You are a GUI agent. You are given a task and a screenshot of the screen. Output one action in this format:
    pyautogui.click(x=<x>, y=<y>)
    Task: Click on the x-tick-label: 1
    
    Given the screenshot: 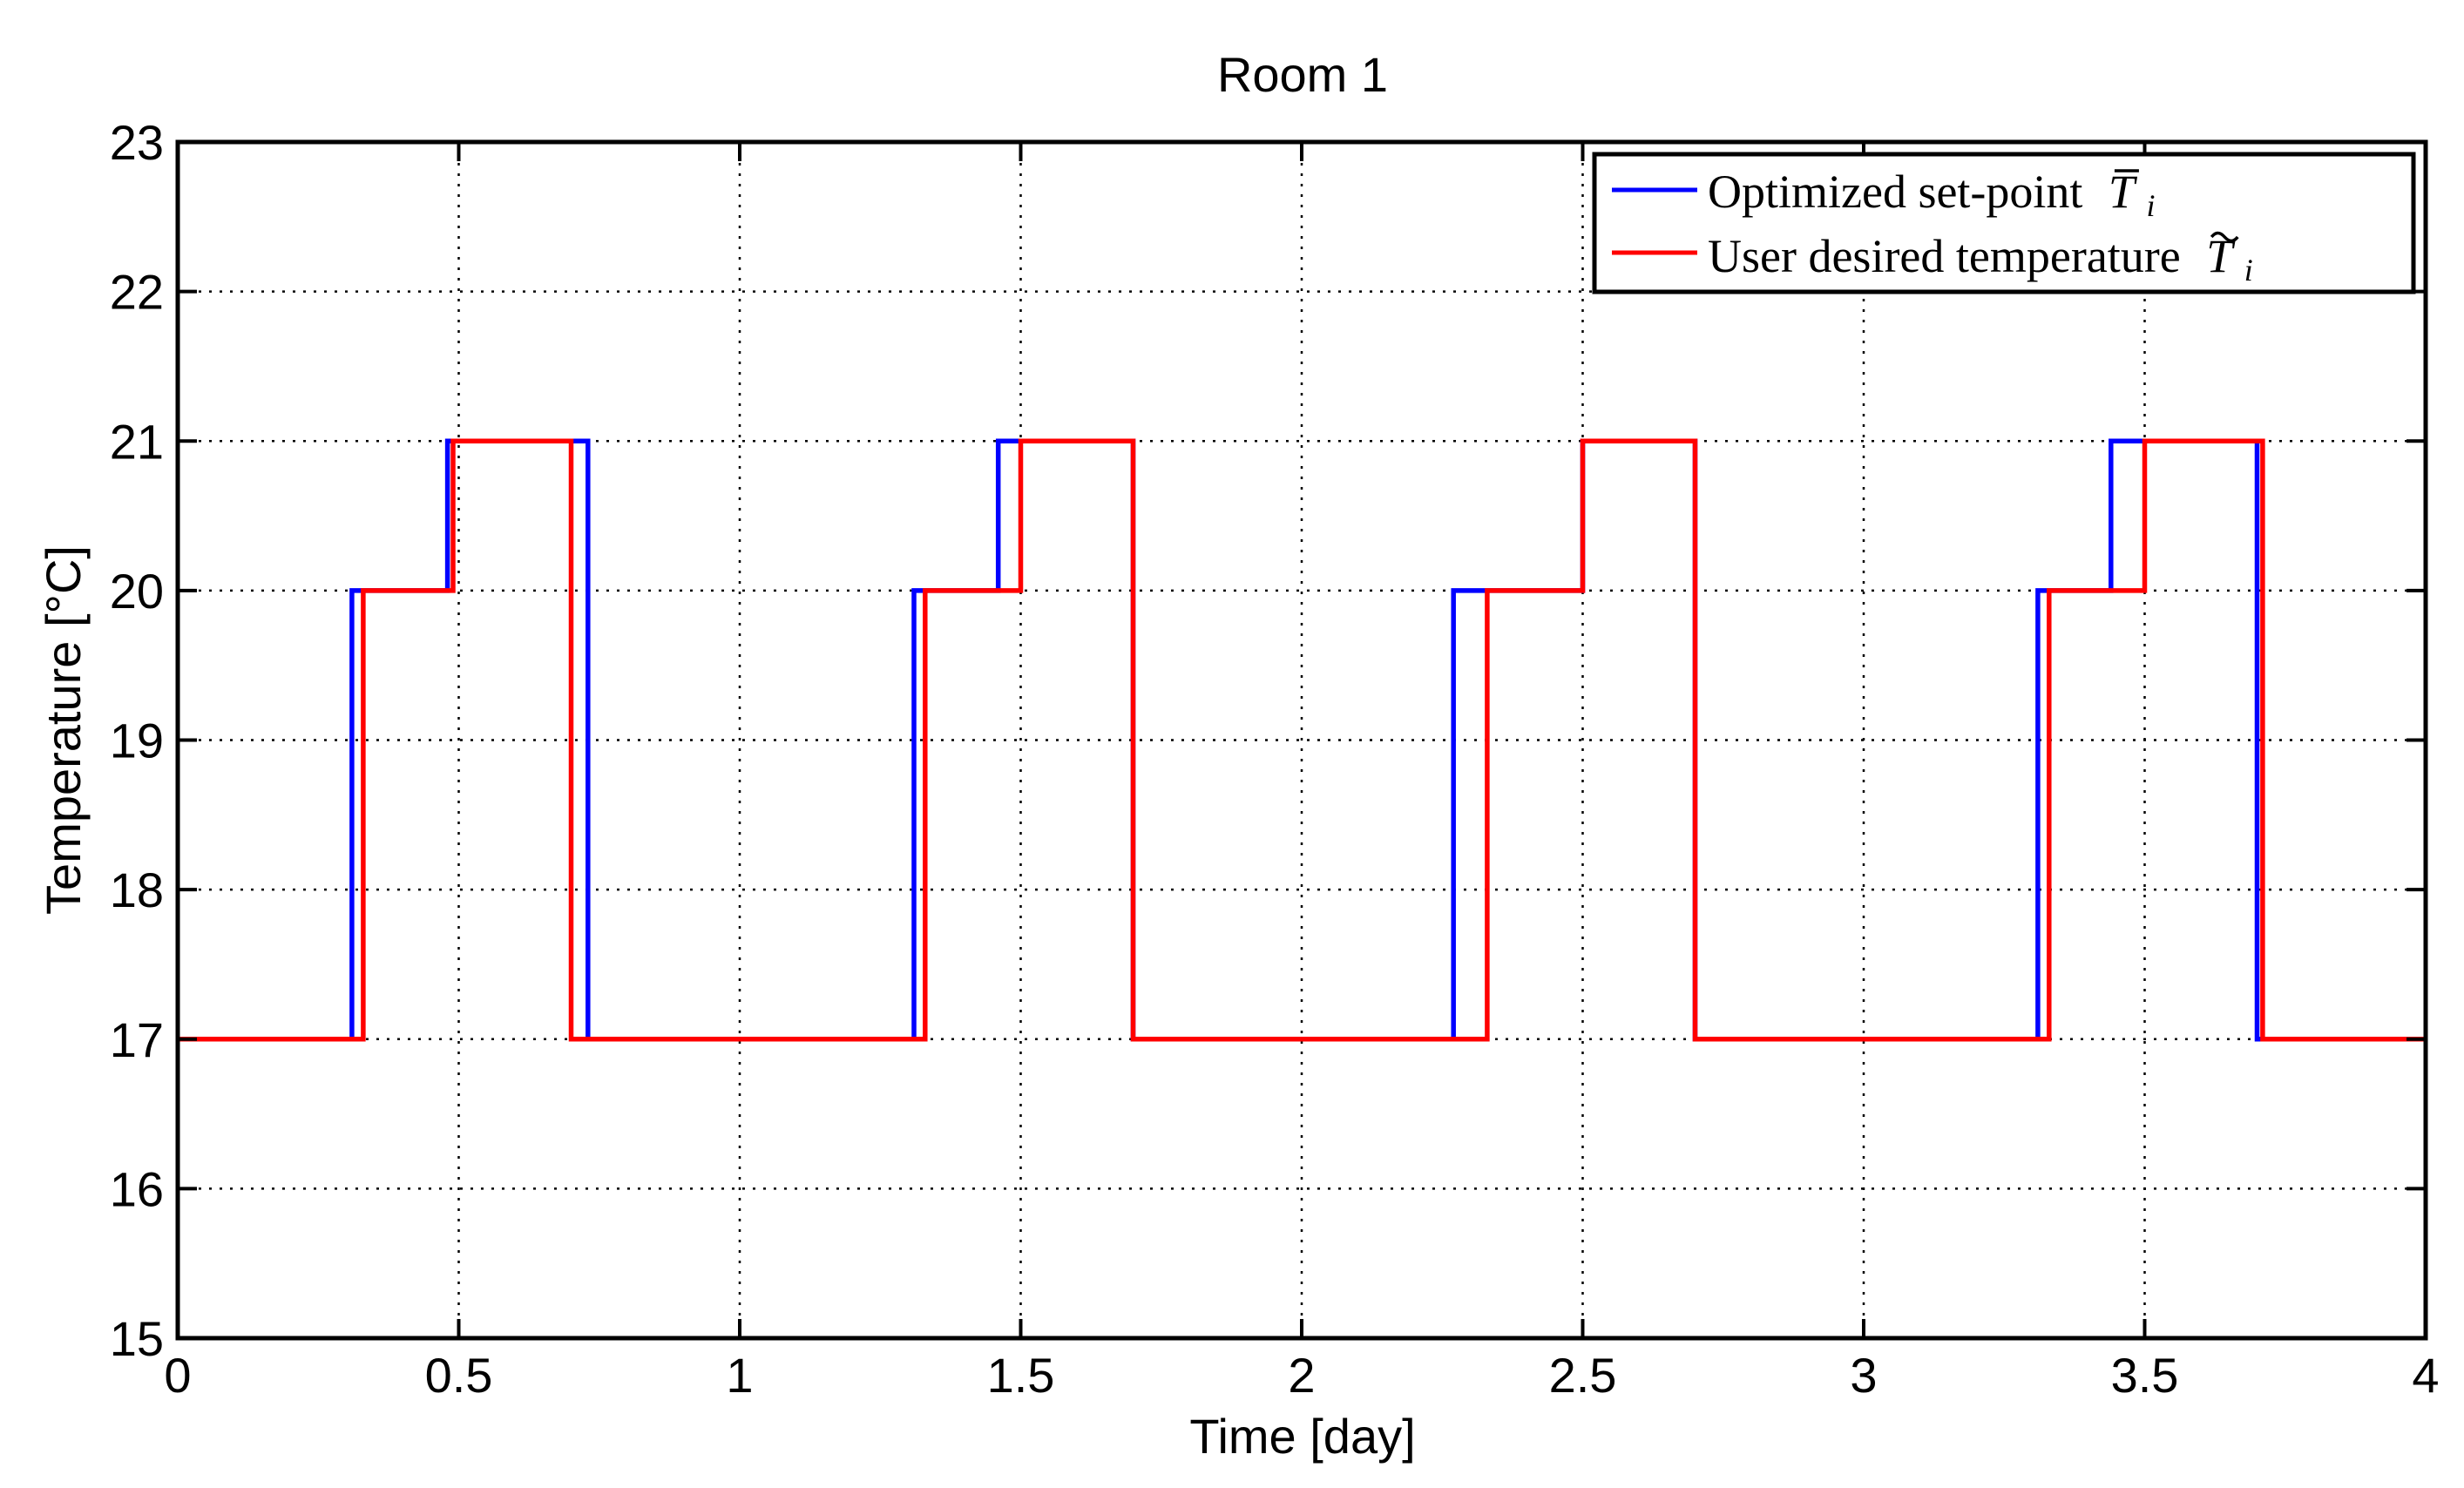 What is the action you would take?
    pyautogui.click(x=739, y=1376)
    